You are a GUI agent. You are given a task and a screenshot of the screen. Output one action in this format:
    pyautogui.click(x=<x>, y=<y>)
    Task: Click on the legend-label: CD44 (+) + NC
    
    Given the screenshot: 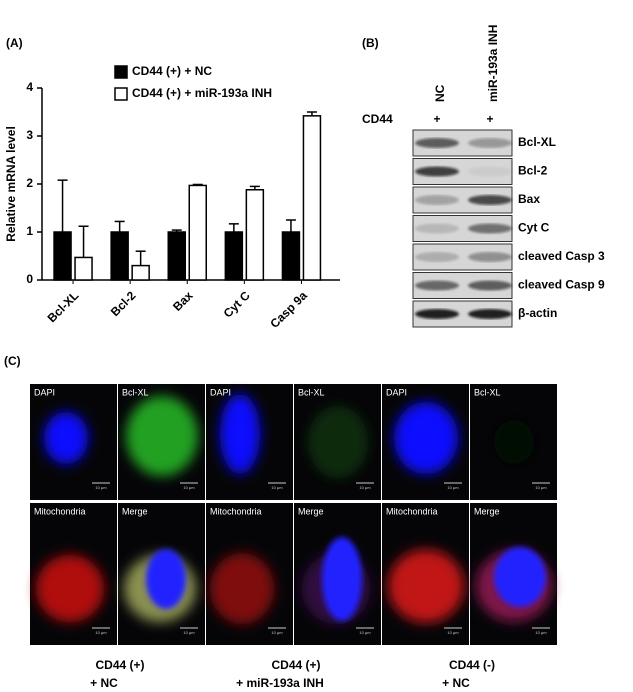 What is the action you would take?
    pyautogui.click(x=172, y=71)
    